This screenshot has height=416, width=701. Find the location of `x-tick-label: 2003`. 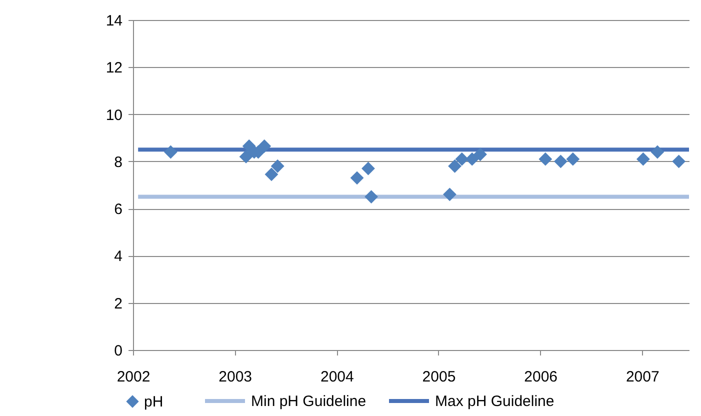

x-tick-label: 2003 is located at coordinates (235, 377).